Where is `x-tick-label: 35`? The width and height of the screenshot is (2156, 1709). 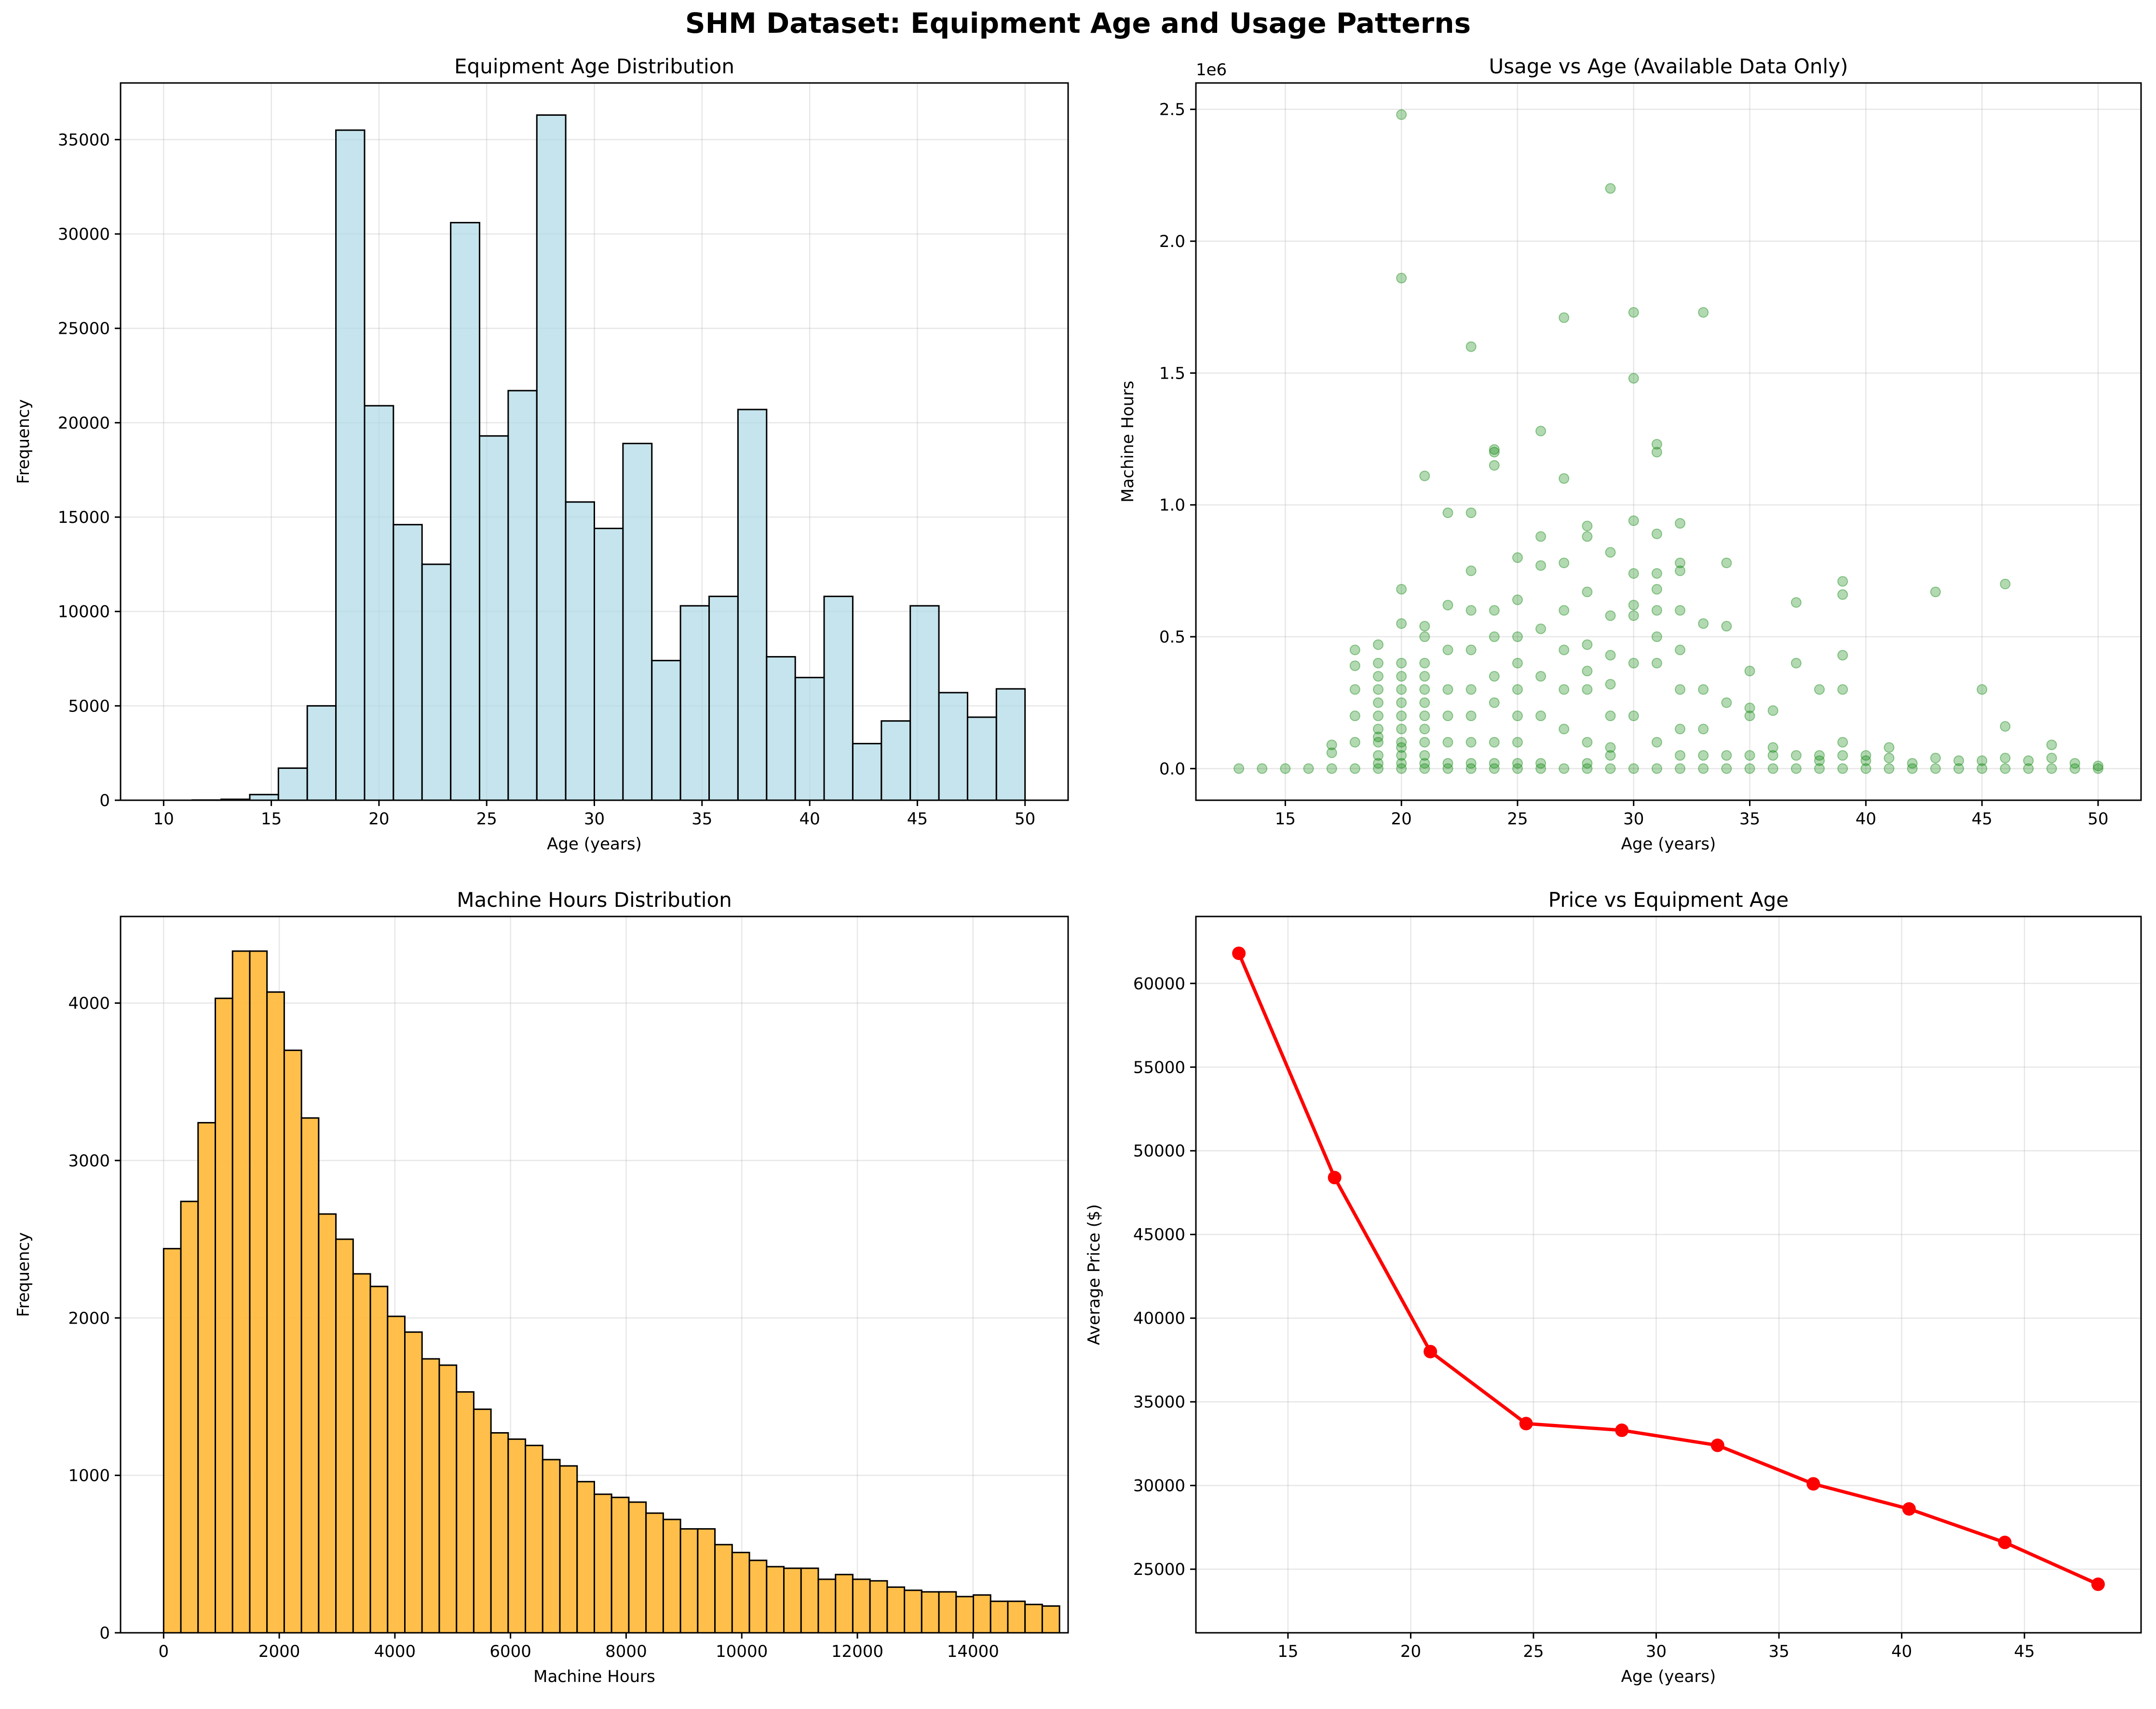 x-tick-label: 35 is located at coordinates (1750, 819).